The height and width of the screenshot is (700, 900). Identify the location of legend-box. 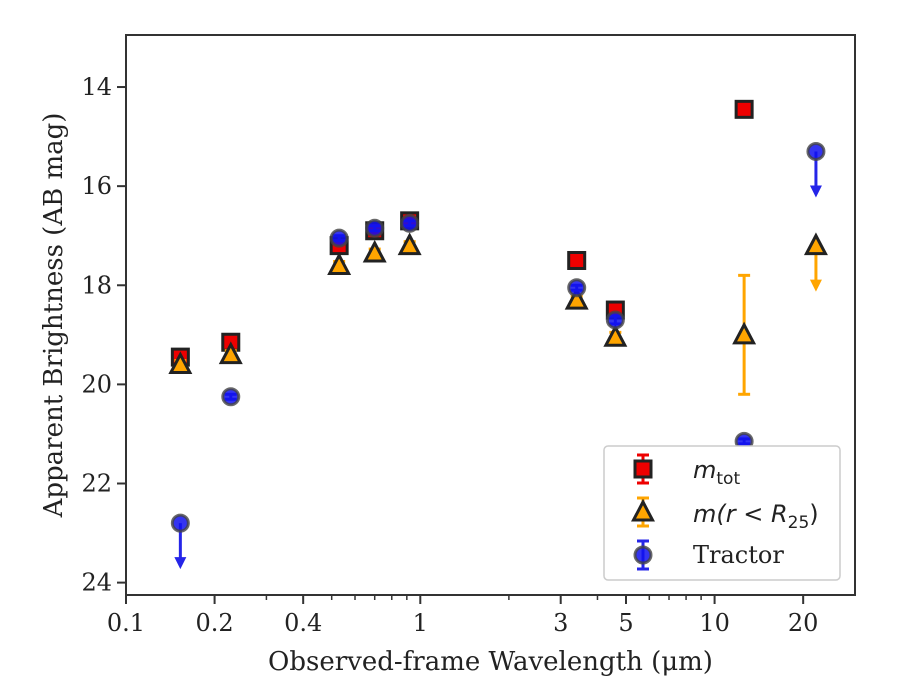
(722, 513).